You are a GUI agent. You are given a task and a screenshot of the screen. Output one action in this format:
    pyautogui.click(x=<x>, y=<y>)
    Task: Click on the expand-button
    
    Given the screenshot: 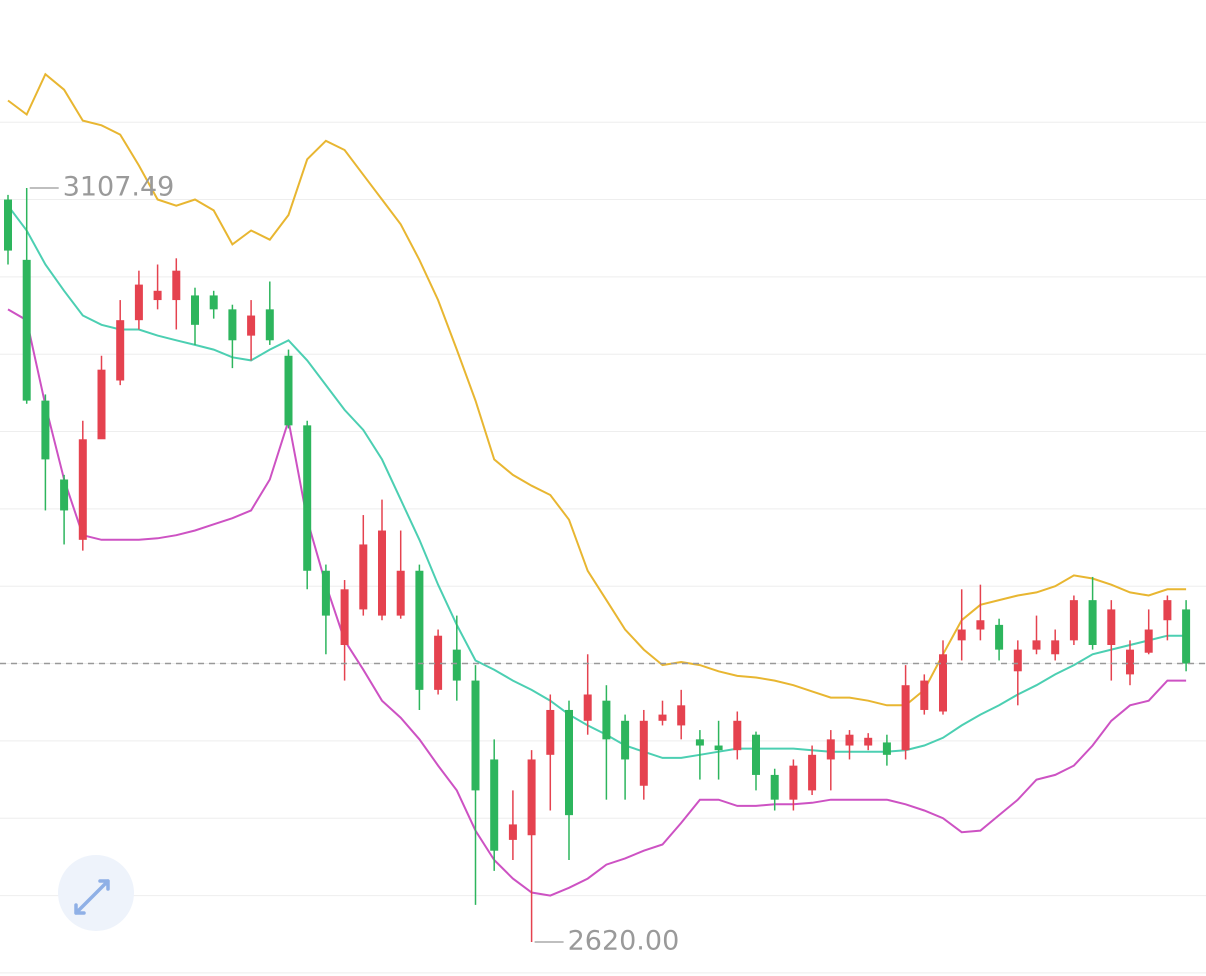 What is the action you would take?
    pyautogui.click(x=96, y=893)
    